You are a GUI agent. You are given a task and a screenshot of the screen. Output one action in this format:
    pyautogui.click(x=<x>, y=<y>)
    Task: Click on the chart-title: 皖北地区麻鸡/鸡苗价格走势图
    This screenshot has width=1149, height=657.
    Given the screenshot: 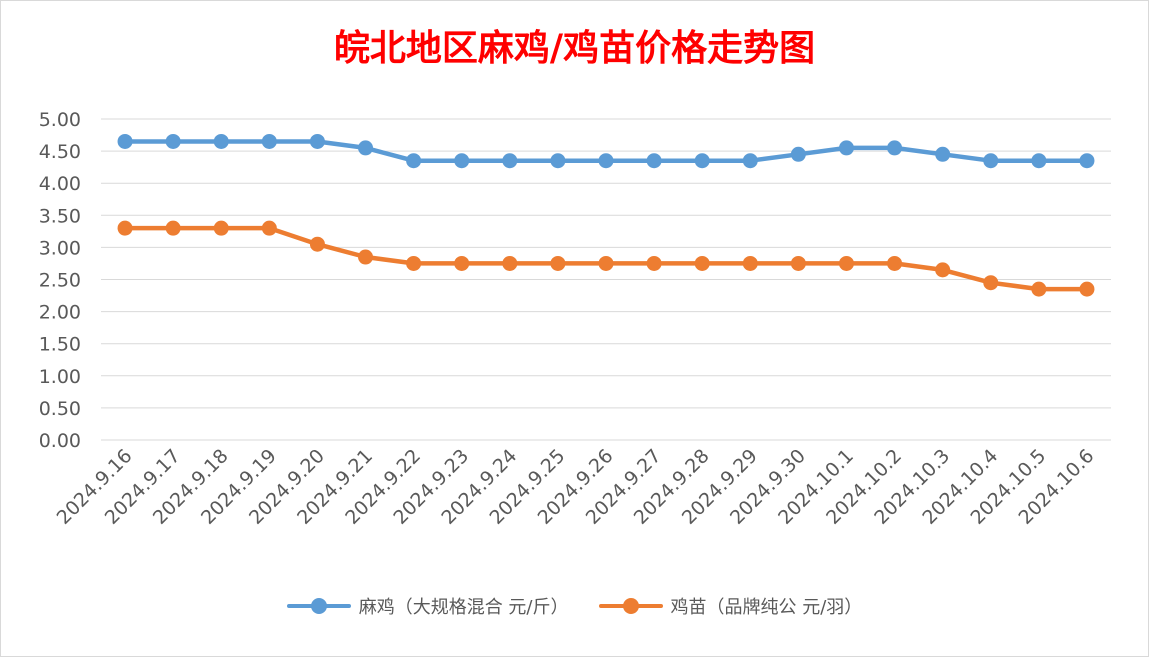 What is the action you would take?
    pyautogui.click(x=574, y=48)
    